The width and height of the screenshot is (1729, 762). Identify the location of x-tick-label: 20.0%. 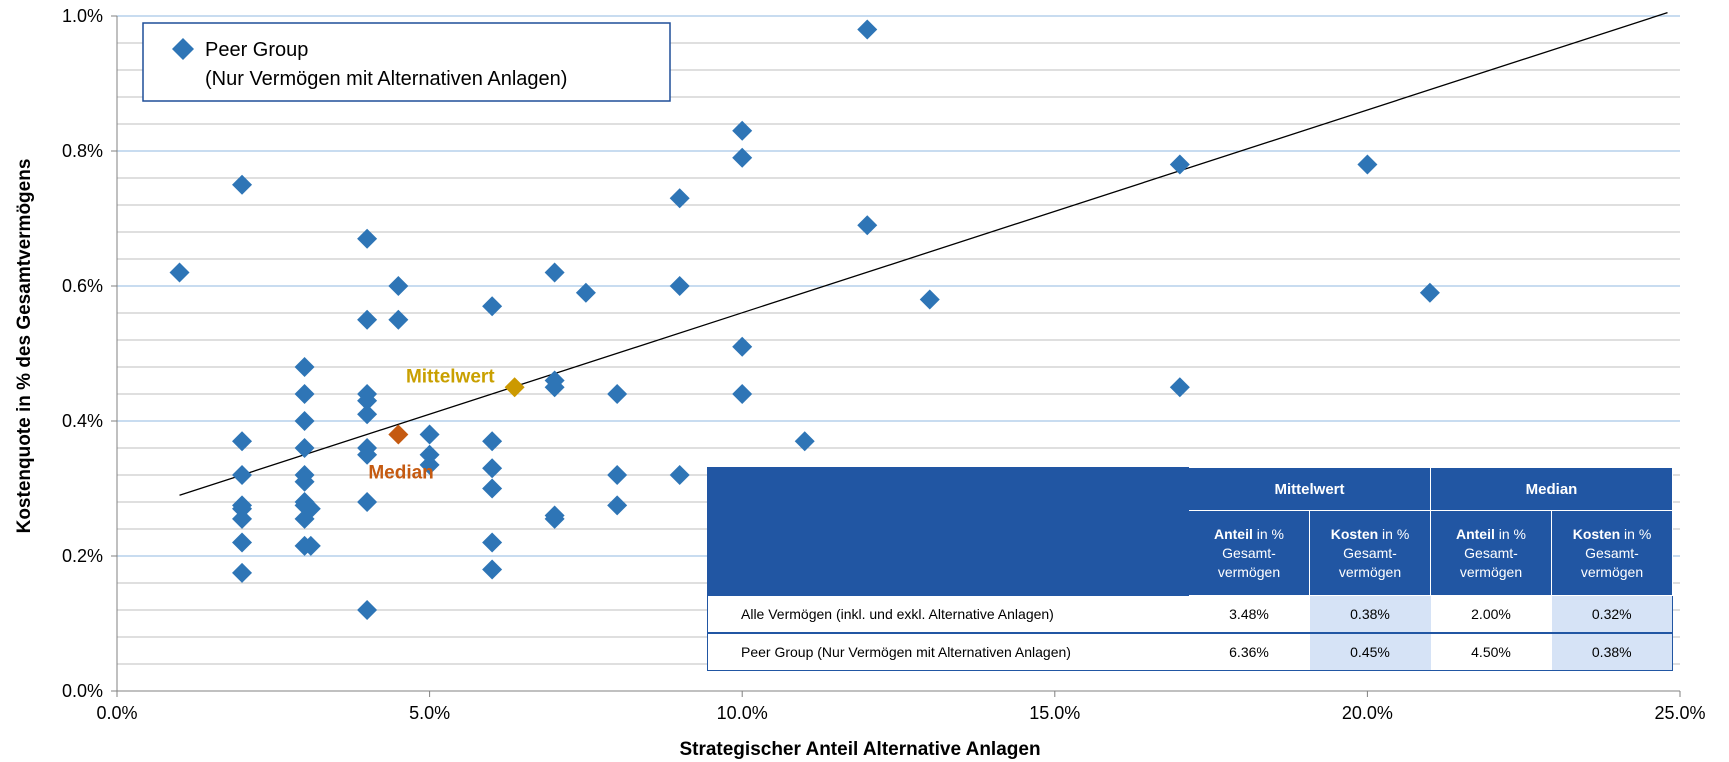
(1367, 713).